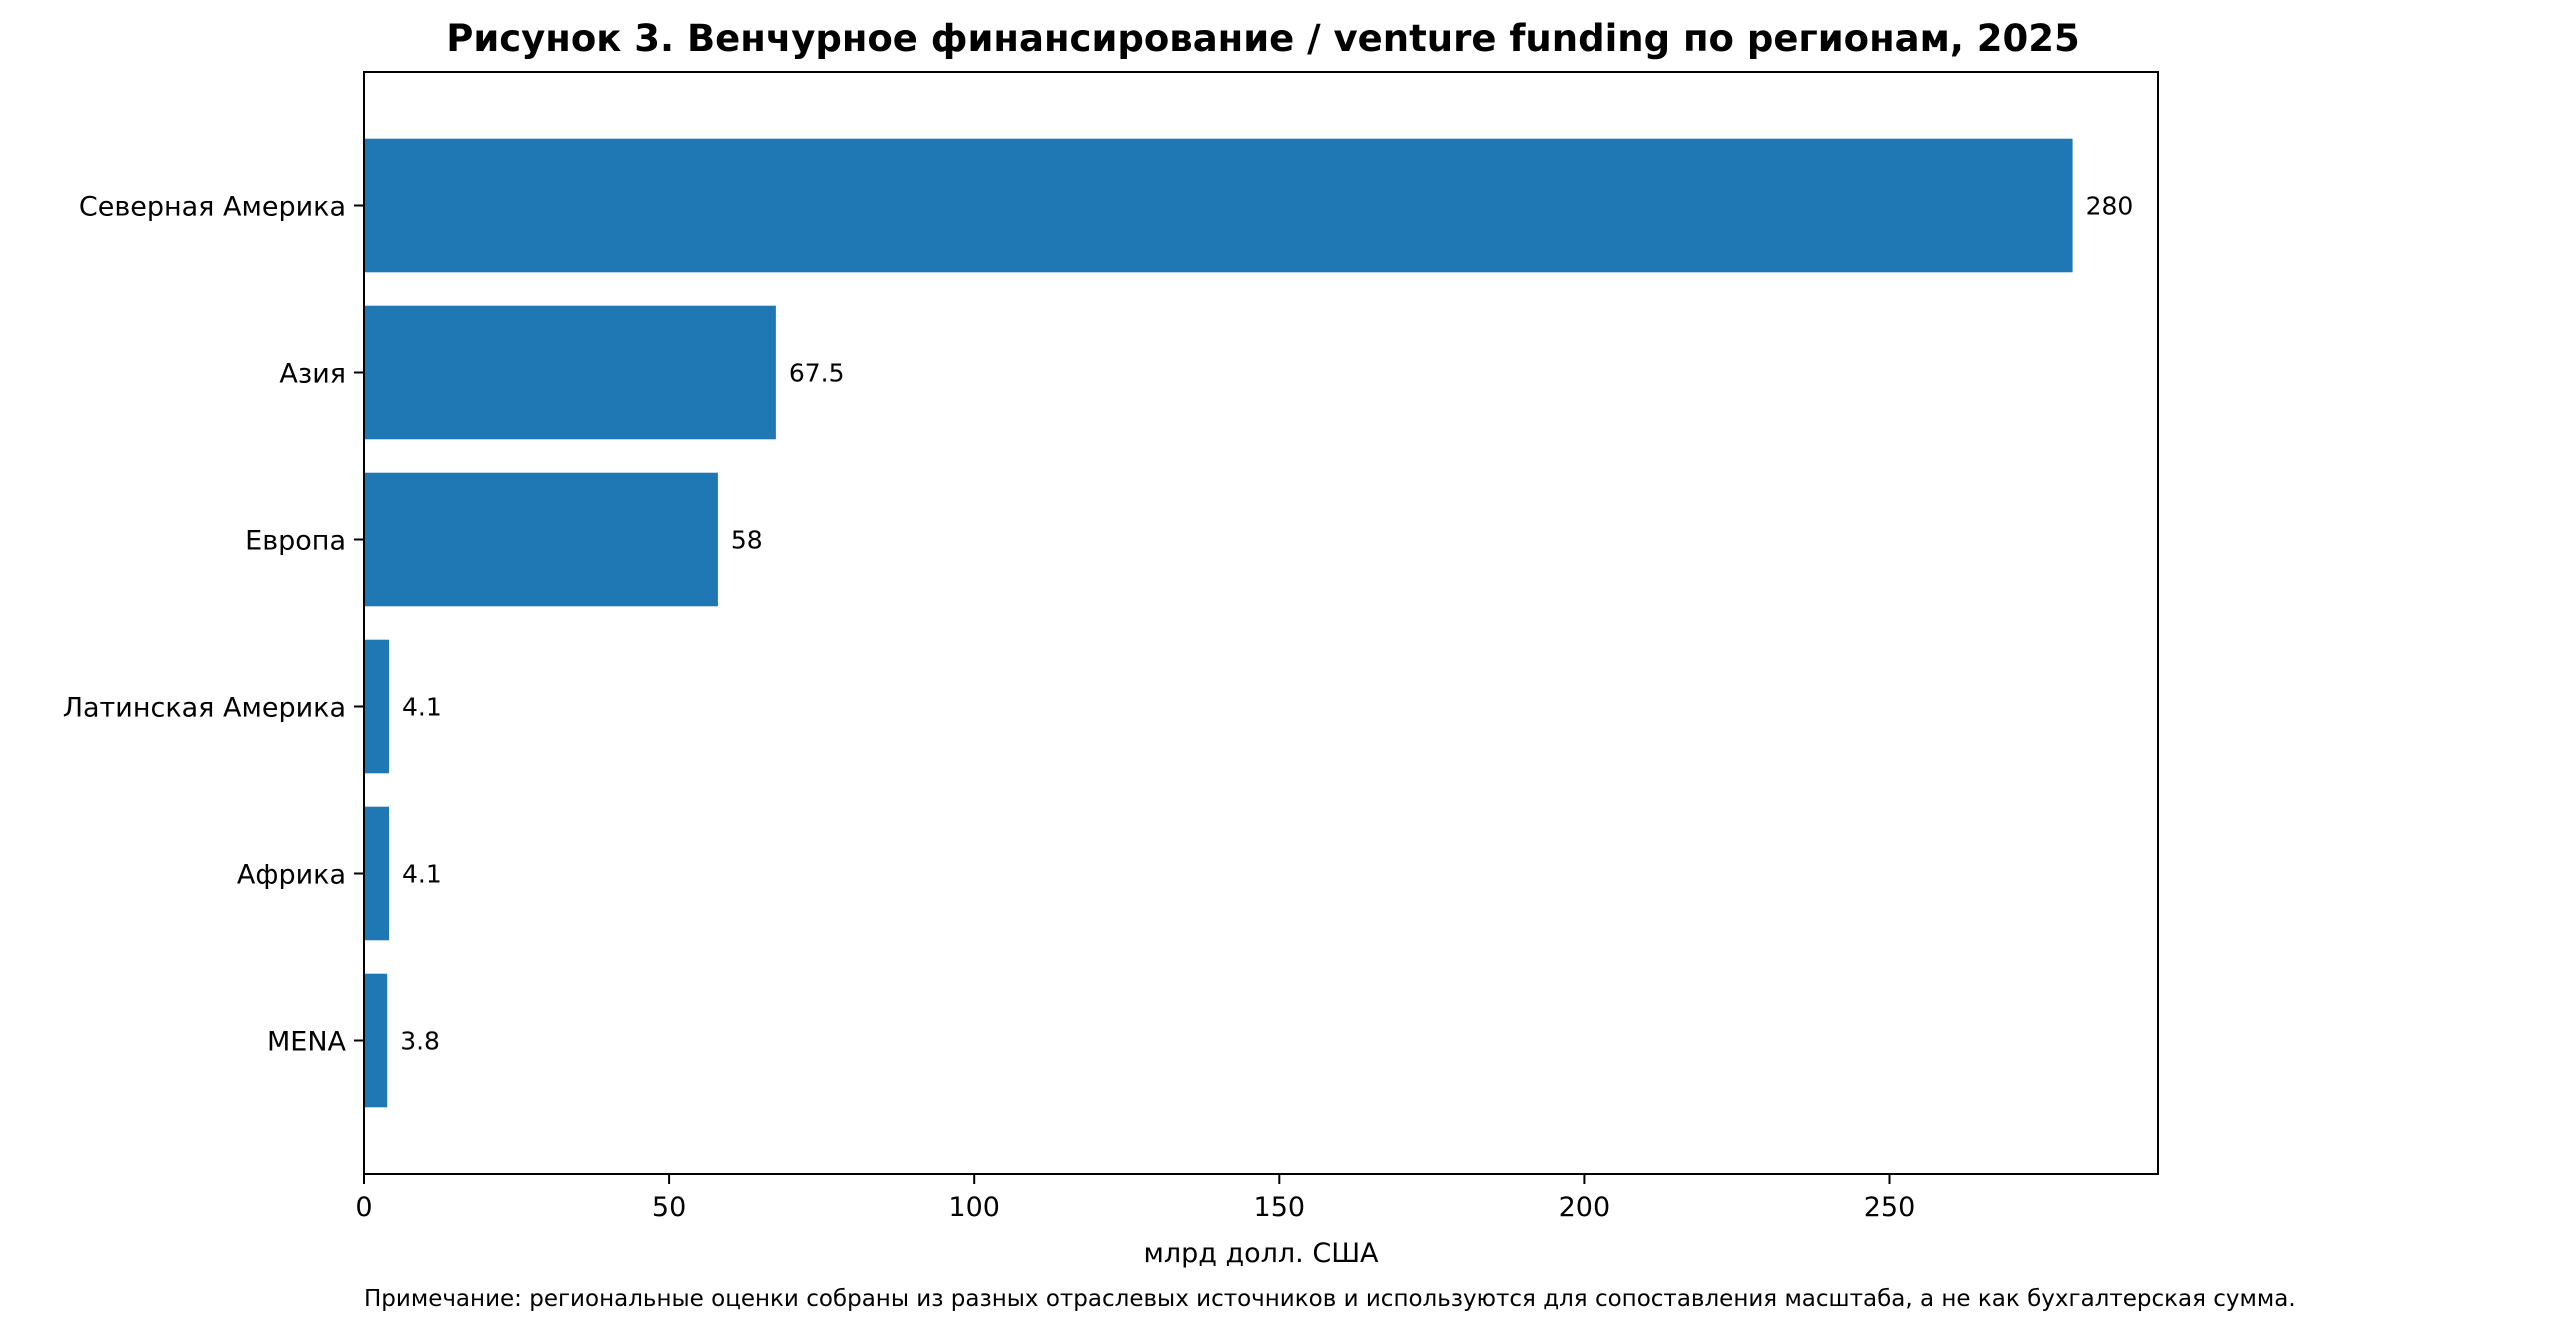 The image size is (2567, 1331). What do you see at coordinates (307, 1042) in the screenshot?
I see `y-tick-label-5: MENA` at bounding box center [307, 1042].